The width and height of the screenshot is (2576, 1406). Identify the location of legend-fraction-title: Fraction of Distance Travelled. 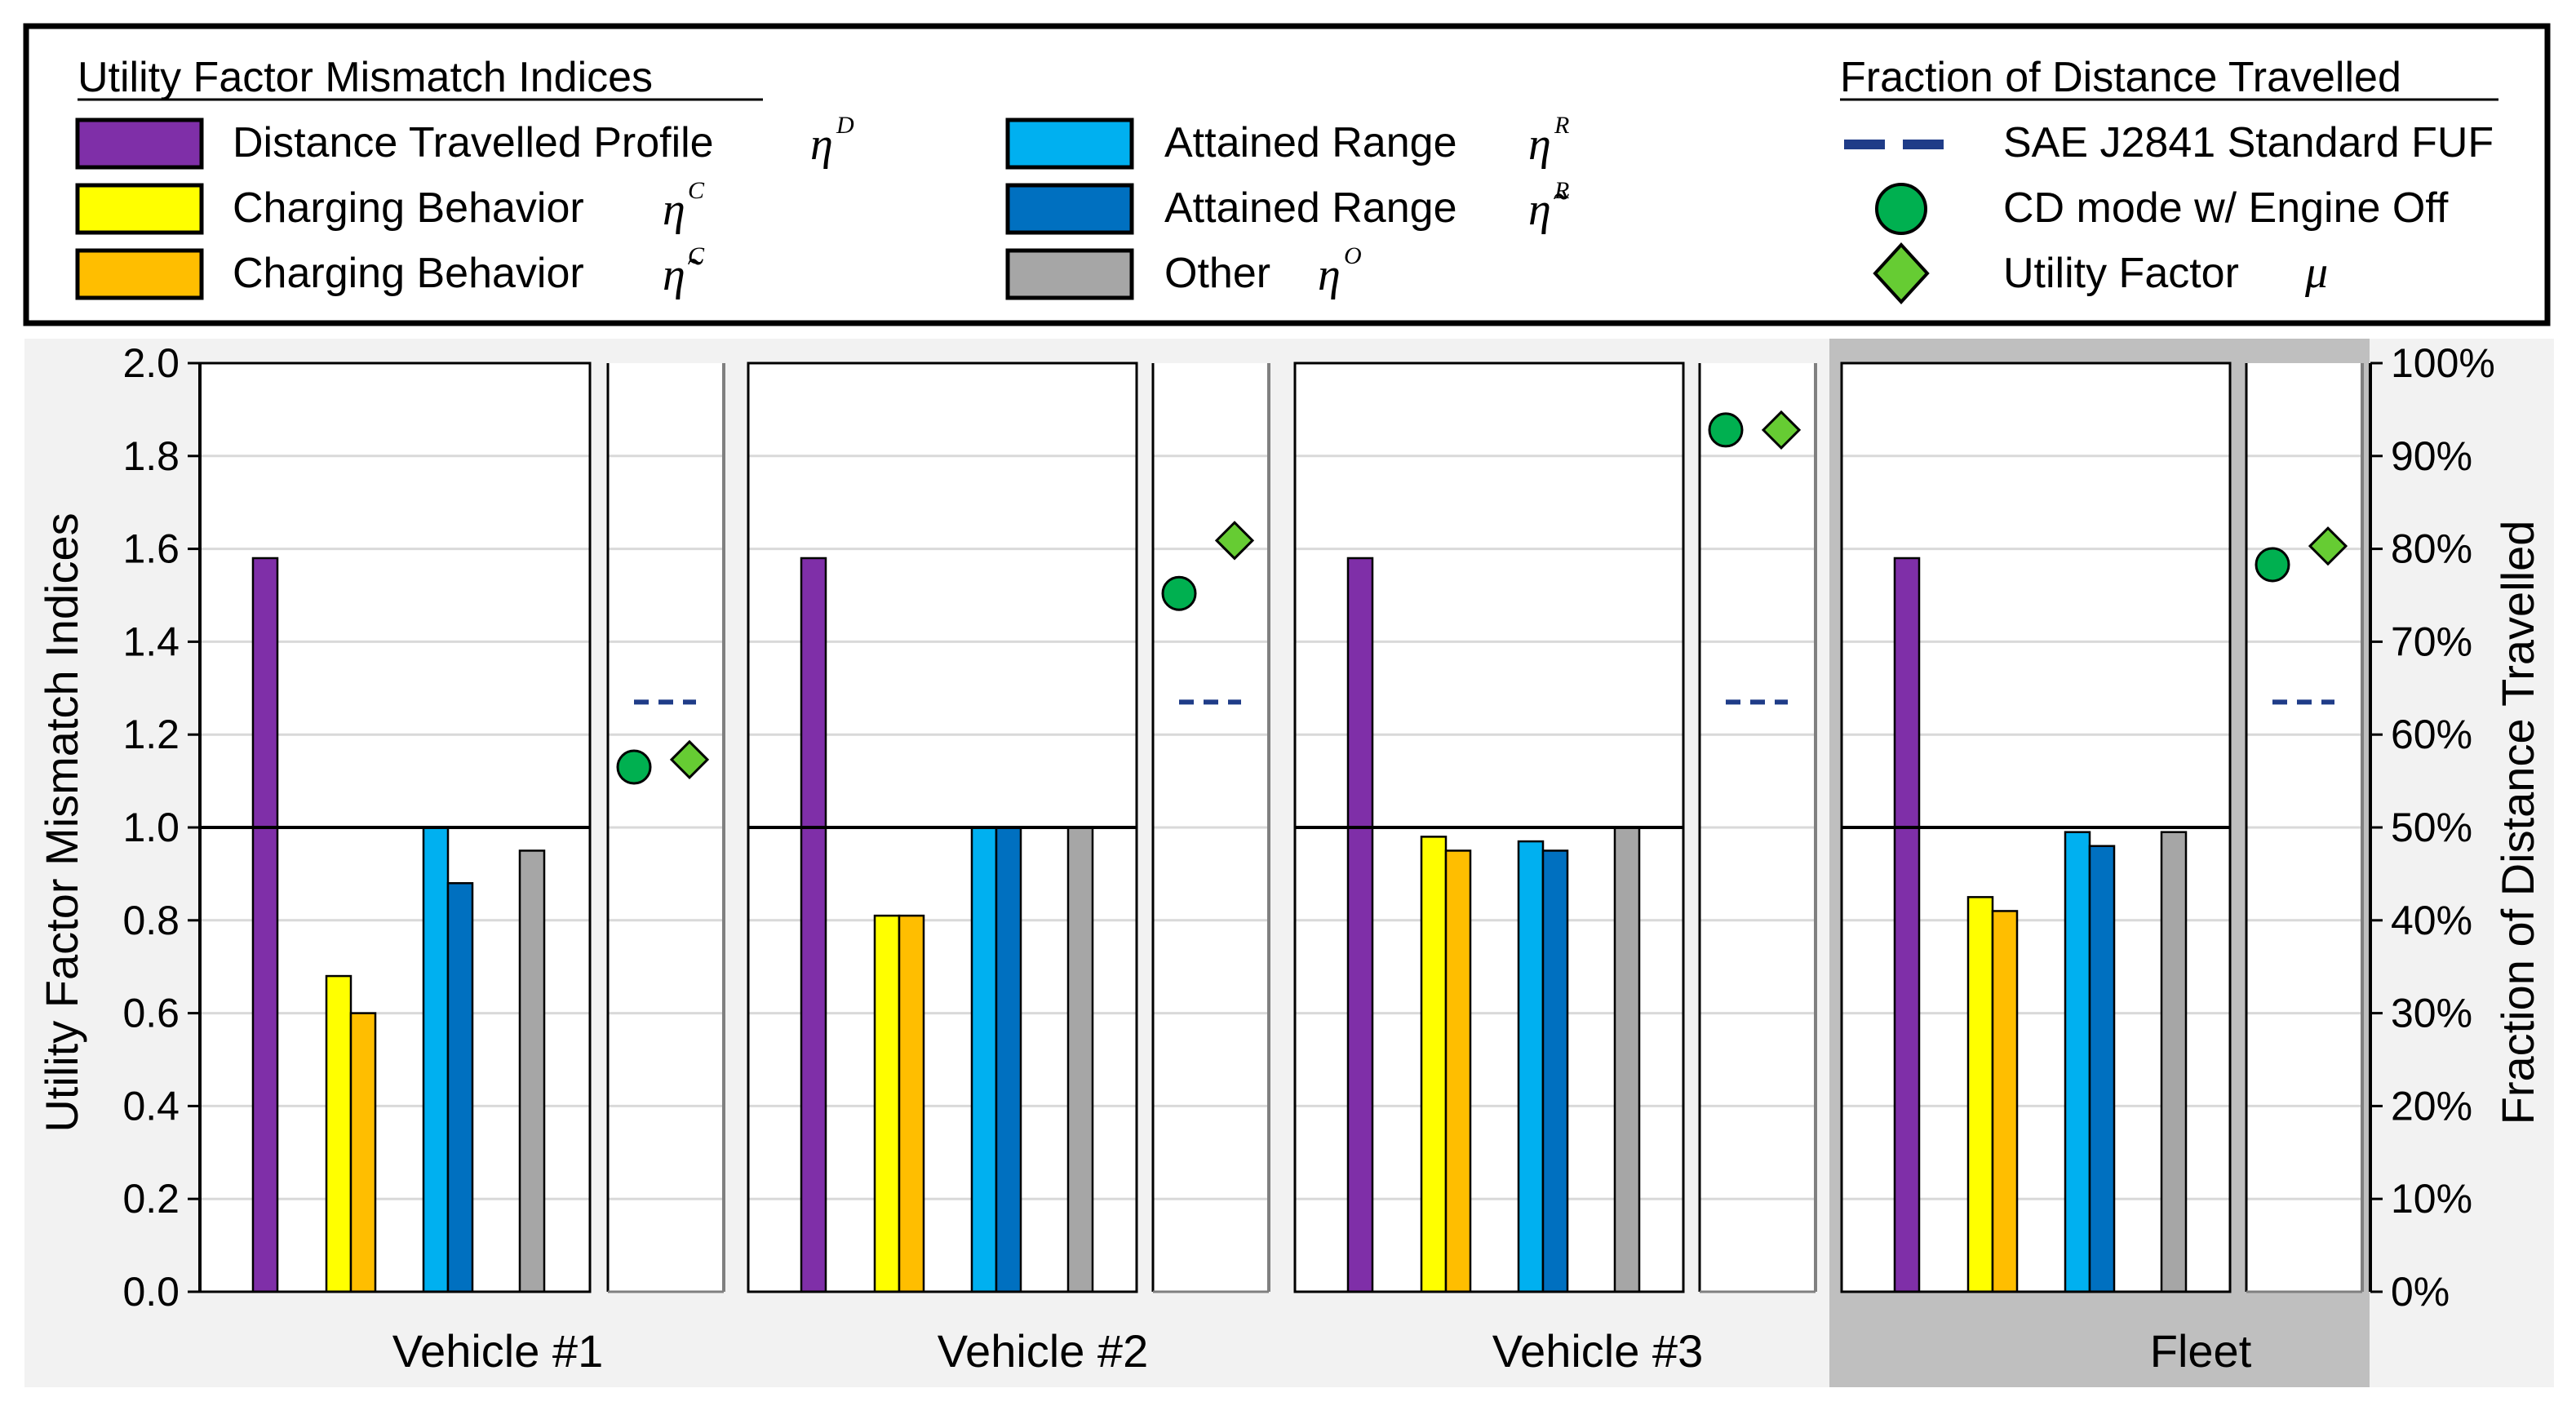
(2120, 77).